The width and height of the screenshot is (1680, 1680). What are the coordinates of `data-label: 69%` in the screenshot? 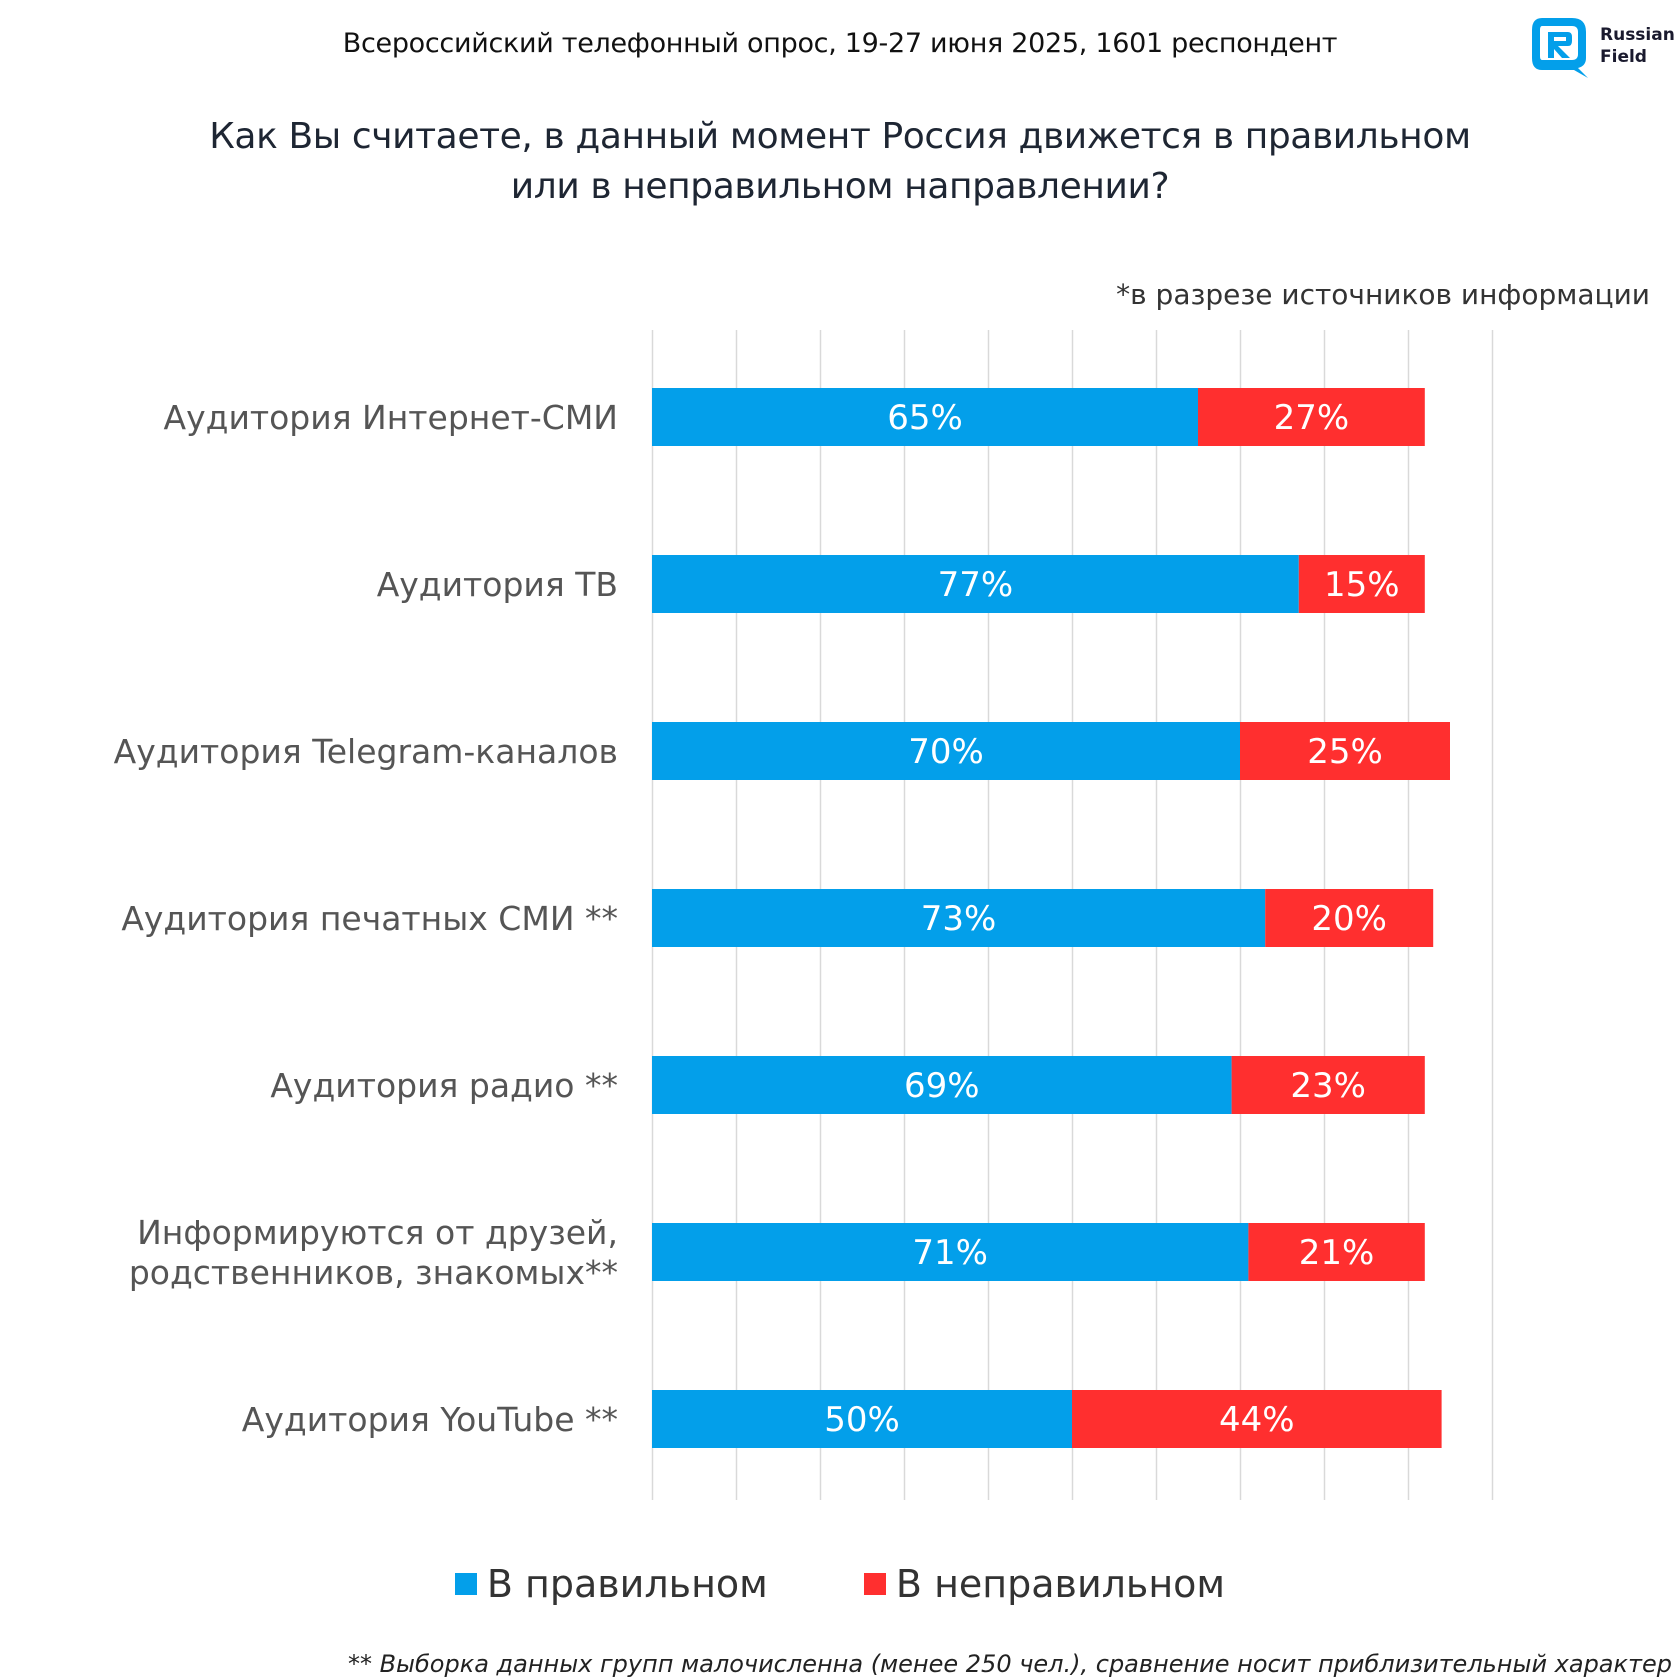 It's located at (942, 1086).